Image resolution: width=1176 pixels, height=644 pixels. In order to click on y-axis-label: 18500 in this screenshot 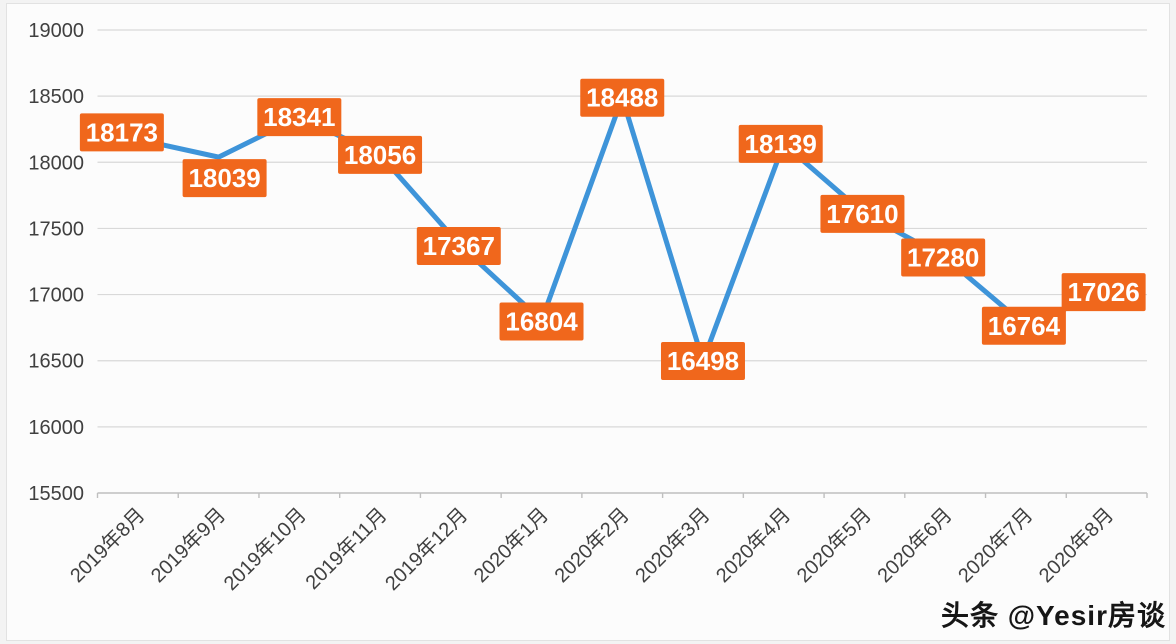, I will do `click(56, 97)`.